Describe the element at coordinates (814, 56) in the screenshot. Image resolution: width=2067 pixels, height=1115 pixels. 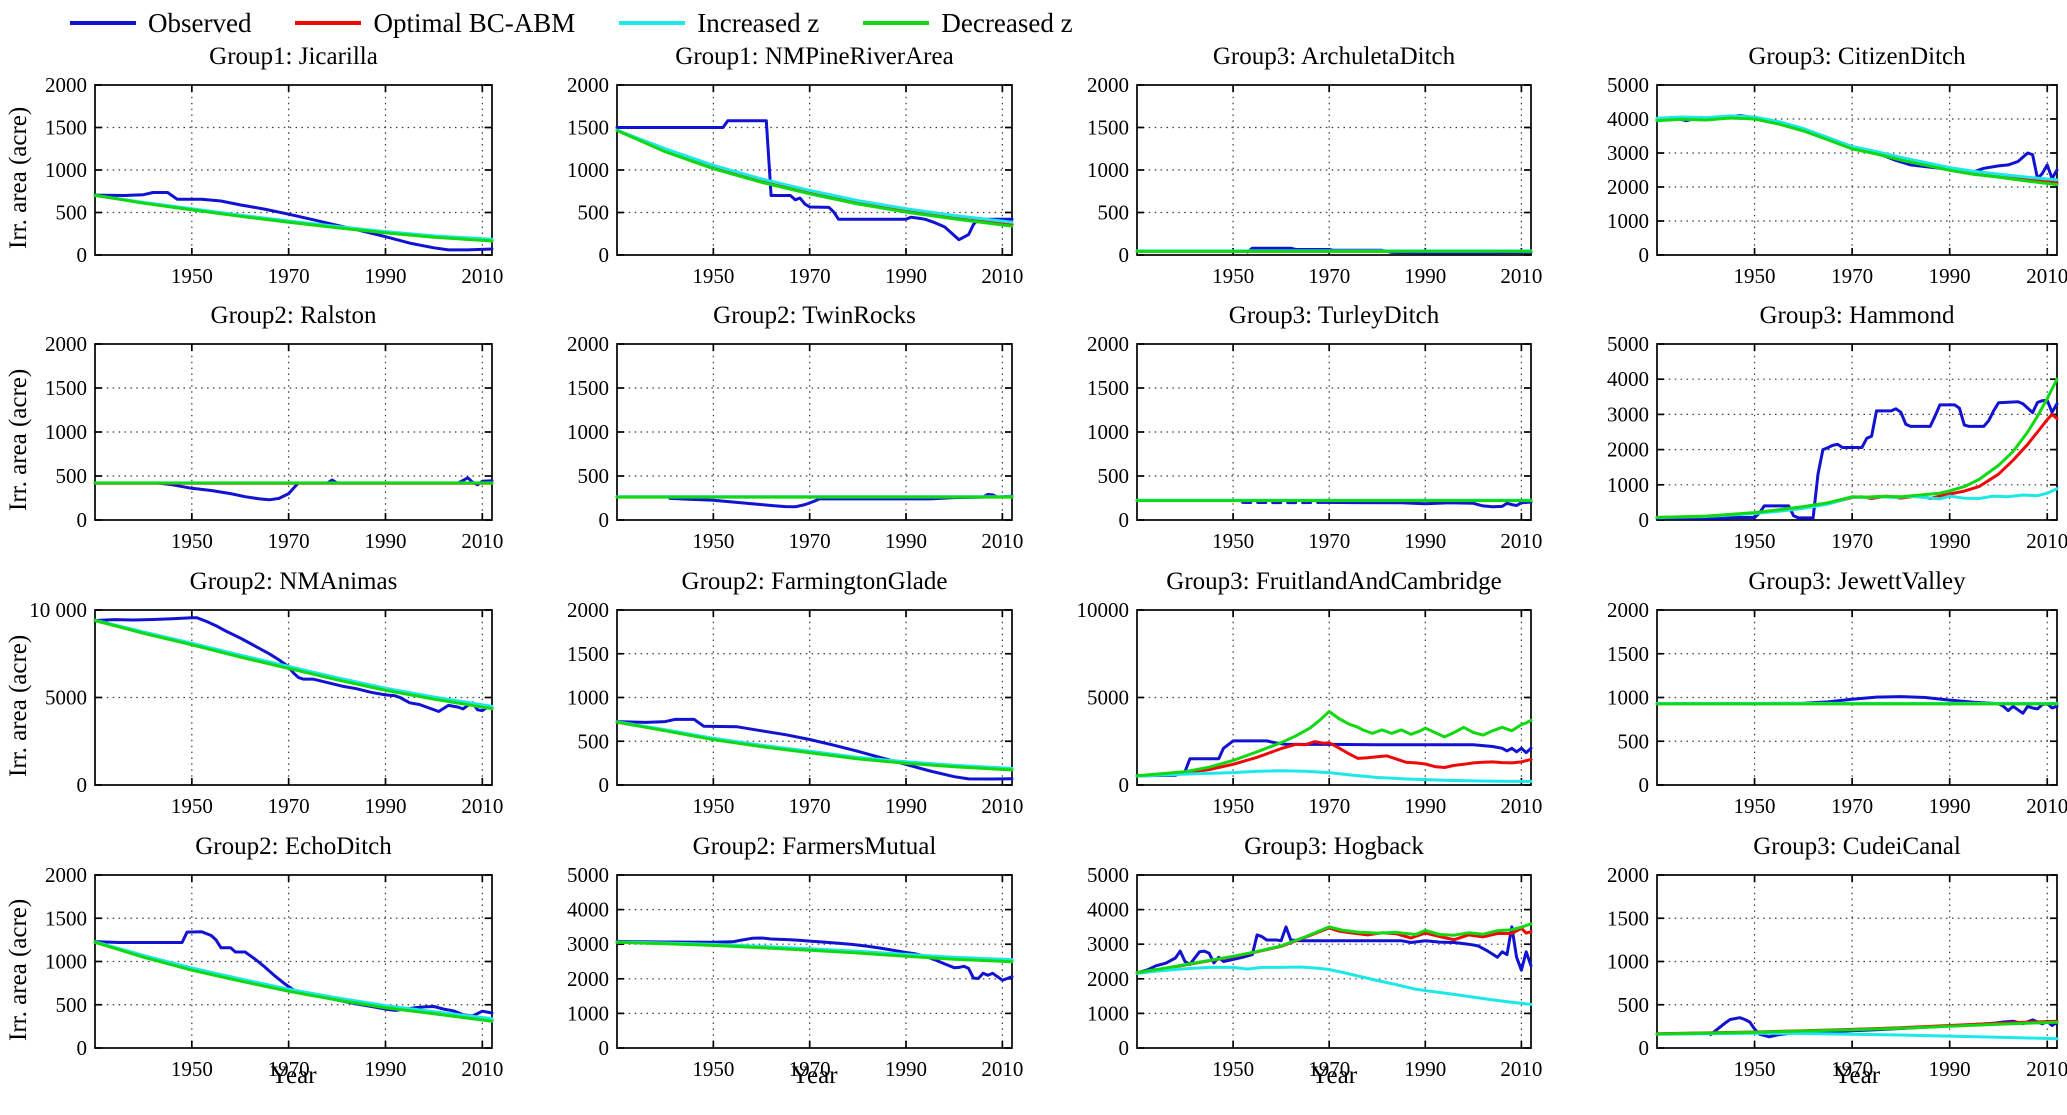
I see `chart-title-group1-nmpineriverarea: Group1: NMPineRiverArea` at that location.